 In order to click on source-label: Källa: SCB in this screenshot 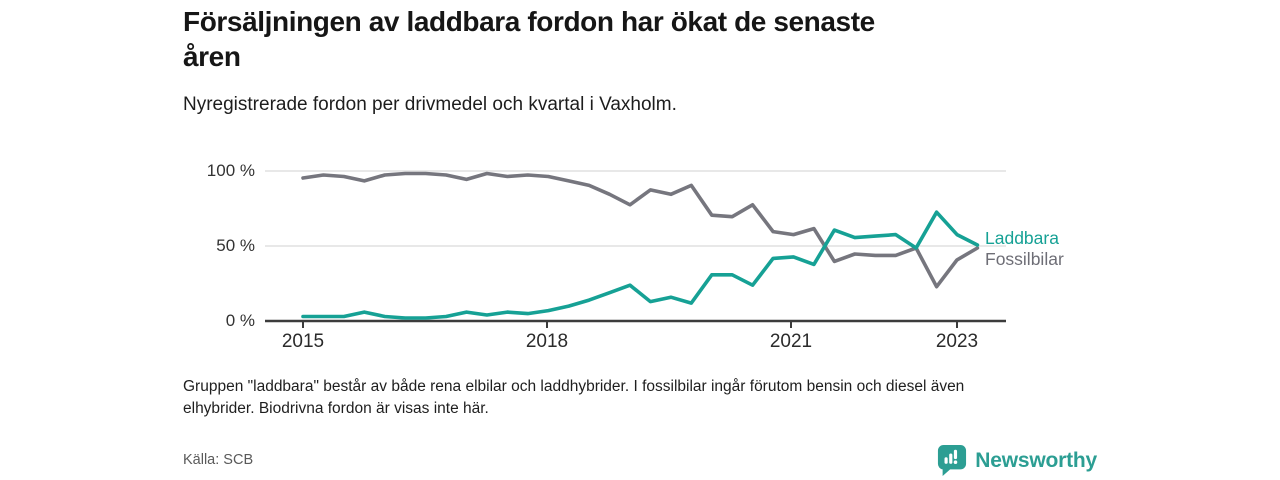, I will do `click(218, 460)`.